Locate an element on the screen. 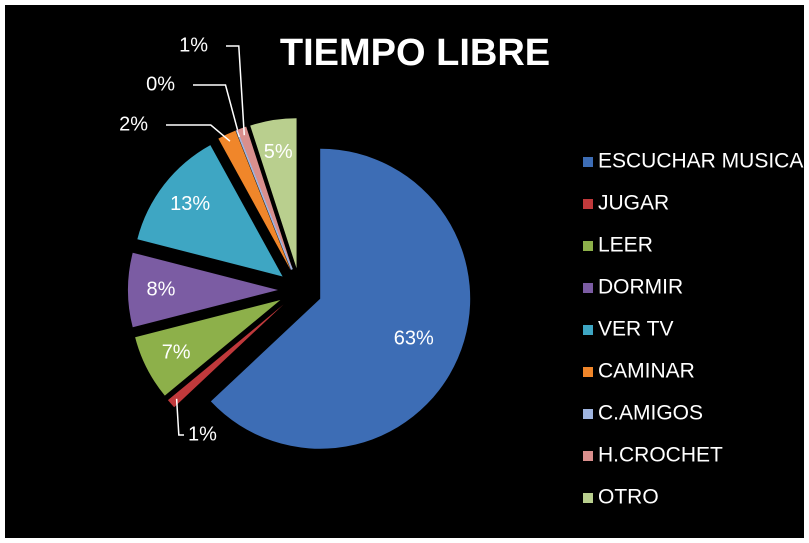 The height and width of the screenshot is (543, 809). chart-title: TIEMPO LIBRE is located at coordinates (415, 53).